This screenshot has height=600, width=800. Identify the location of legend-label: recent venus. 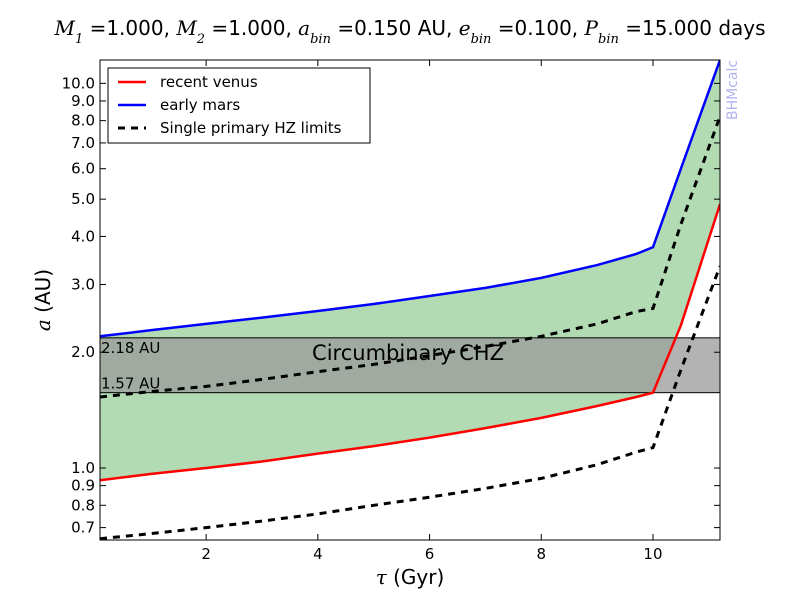
(209, 82).